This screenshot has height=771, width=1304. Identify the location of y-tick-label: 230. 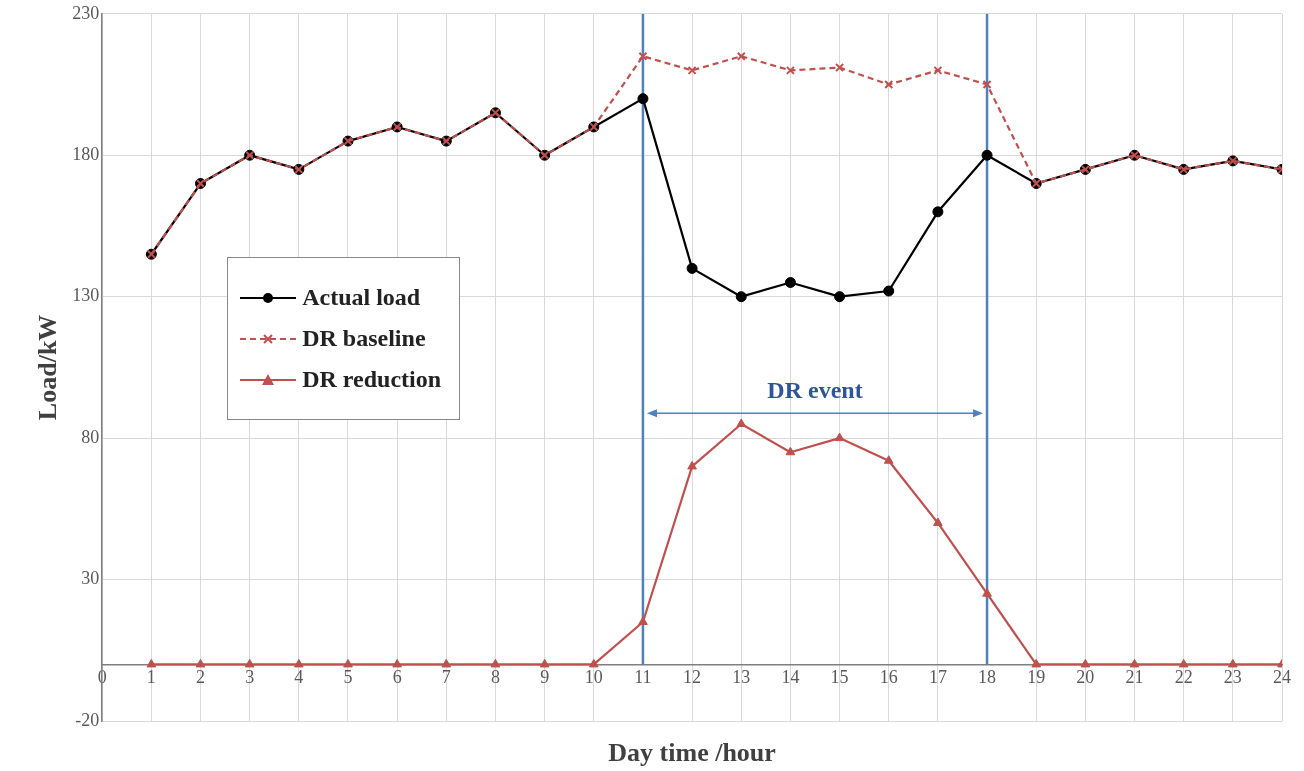
(86, 12).